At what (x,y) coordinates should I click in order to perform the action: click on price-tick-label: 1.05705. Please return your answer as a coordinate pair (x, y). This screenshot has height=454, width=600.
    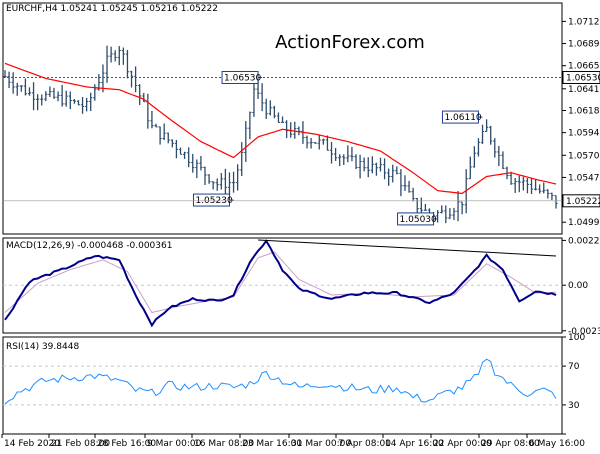
    Looking at the image, I should click on (584, 156).